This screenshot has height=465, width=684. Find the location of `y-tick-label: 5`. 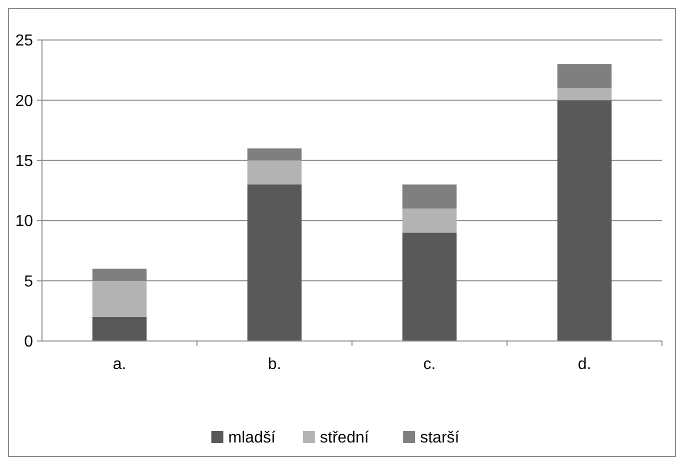

y-tick-label: 5 is located at coordinates (29, 281).